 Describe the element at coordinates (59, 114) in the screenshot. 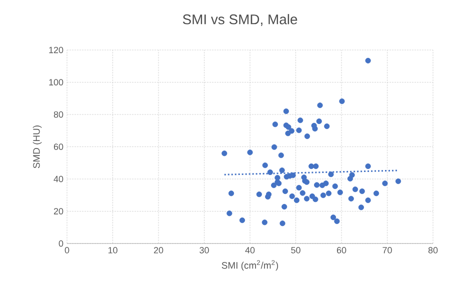

I see `y-tick-label: 80` at that location.